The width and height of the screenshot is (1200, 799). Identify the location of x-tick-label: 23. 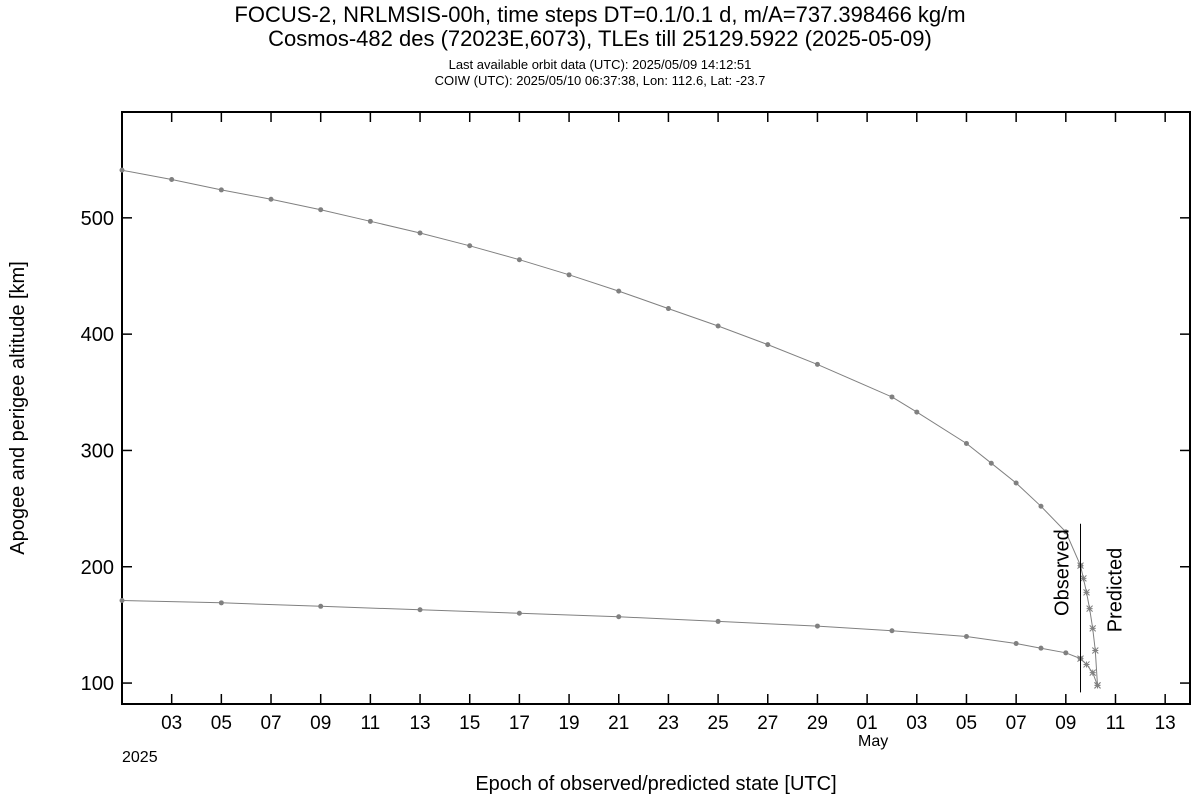
(668, 723).